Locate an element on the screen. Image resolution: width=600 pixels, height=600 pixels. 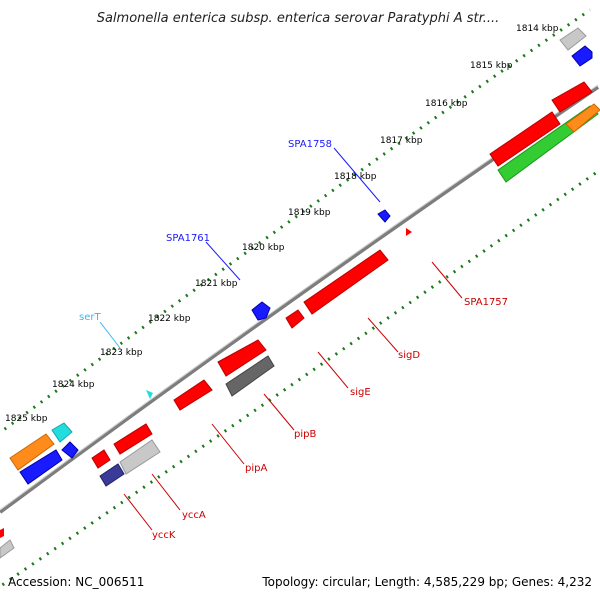
kbp-label-1818: 1818 kbp is located at coordinates (355, 177).